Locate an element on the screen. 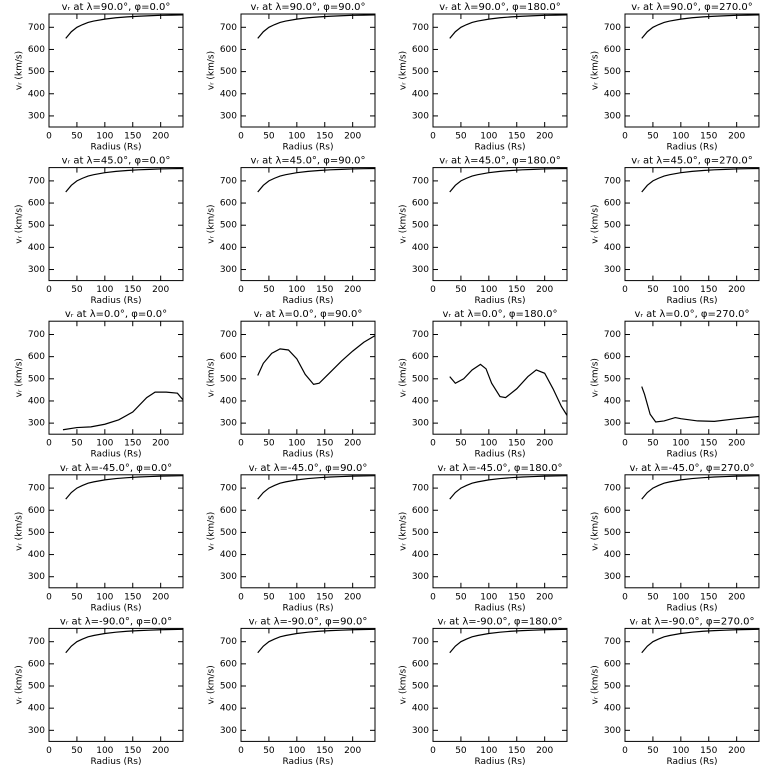 The width and height of the screenshot is (768, 768). chart-title: vᵣ at λ=-45.0°, φ=180.0° is located at coordinates (499, 468).